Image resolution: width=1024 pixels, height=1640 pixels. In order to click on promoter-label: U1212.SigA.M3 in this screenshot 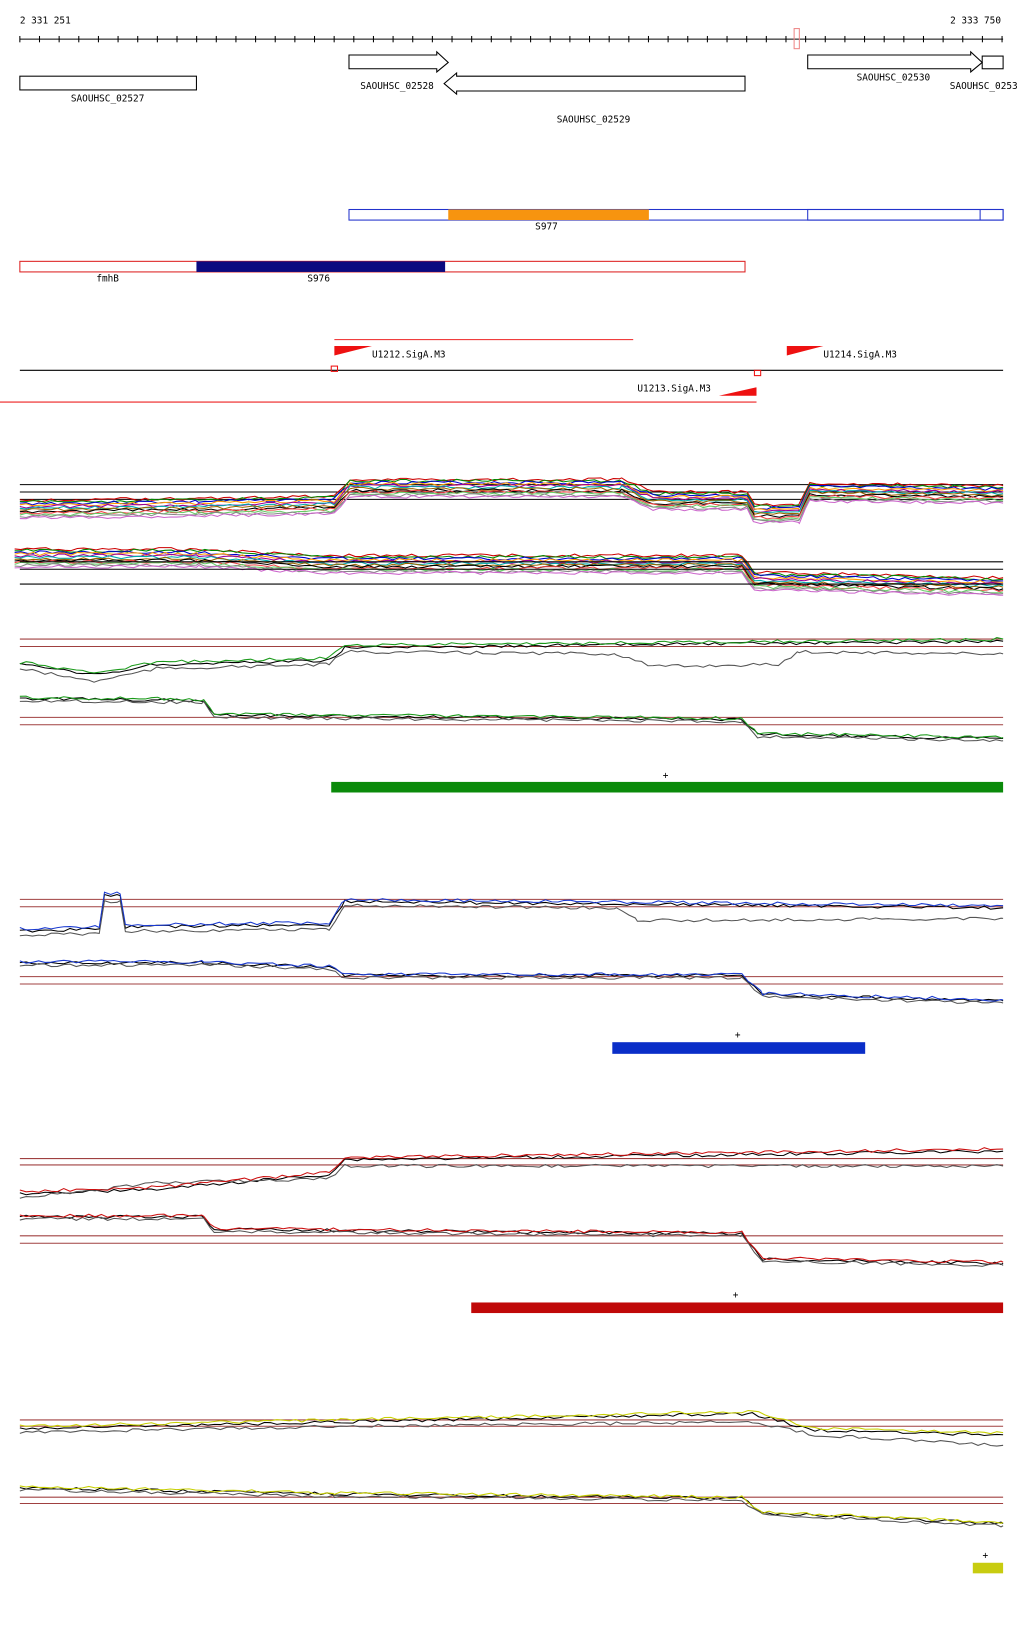, I will do `click(409, 355)`.